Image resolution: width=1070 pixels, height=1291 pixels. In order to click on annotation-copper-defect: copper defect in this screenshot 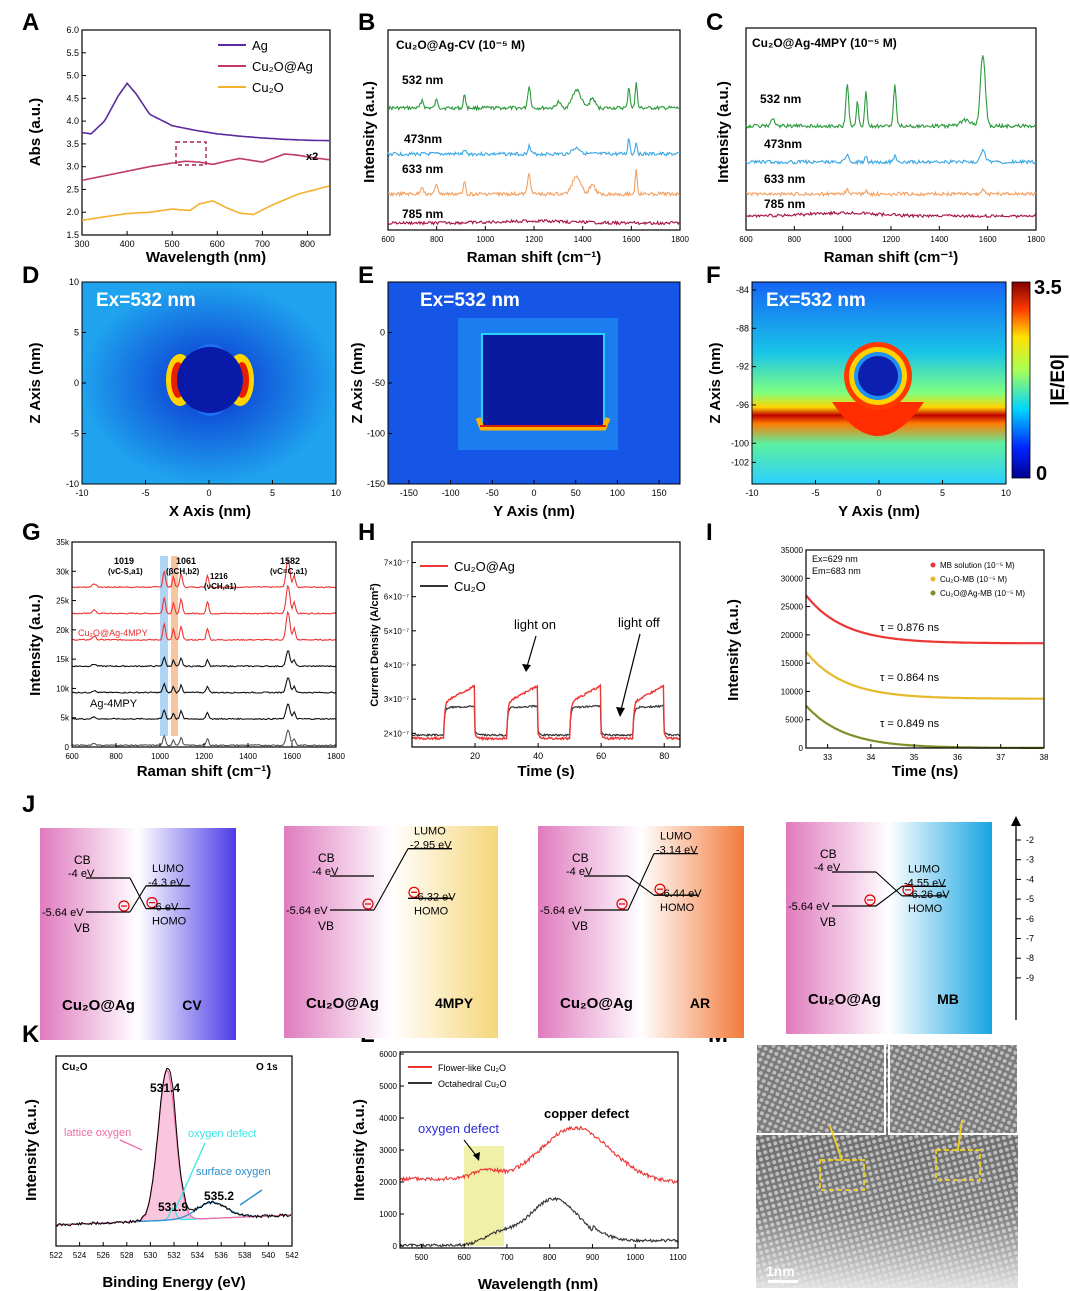, I will do `click(587, 1113)`.